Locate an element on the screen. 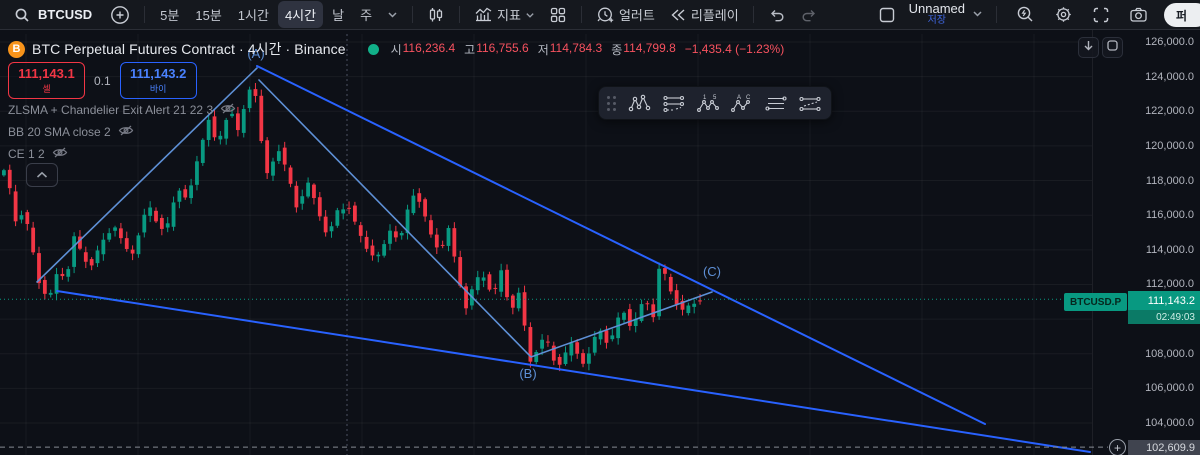 The width and height of the screenshot is (1200, 455). redo-icon is located at coordinates (809, 15).